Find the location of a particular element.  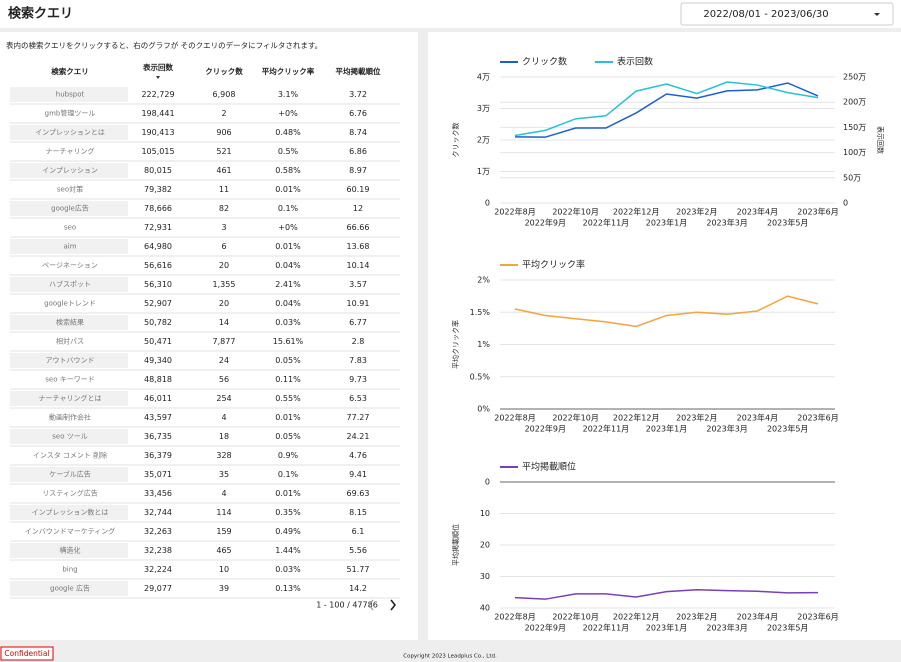

table-cell: 72,931 is located at coordinates (158, 227).